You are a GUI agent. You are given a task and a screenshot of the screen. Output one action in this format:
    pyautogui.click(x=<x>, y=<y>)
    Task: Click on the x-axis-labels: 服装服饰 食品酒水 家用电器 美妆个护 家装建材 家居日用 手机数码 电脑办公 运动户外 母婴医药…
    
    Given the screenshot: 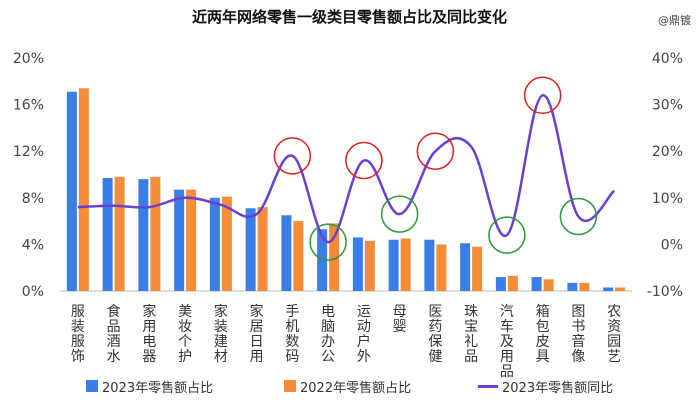 What is the action you would take?
    pyautogui.click(x=346, y=341)
    